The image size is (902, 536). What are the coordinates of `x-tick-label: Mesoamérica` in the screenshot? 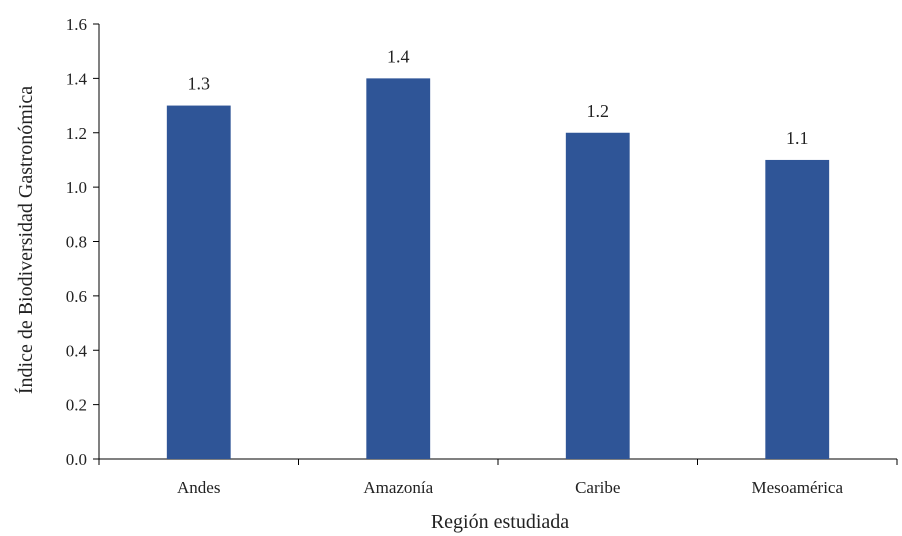 It's located at (797, 487).